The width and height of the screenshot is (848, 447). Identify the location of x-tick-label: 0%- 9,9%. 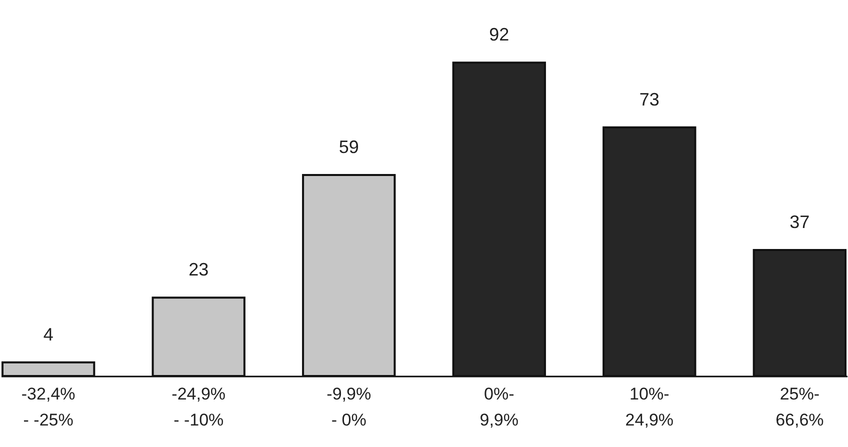
(499, 407).